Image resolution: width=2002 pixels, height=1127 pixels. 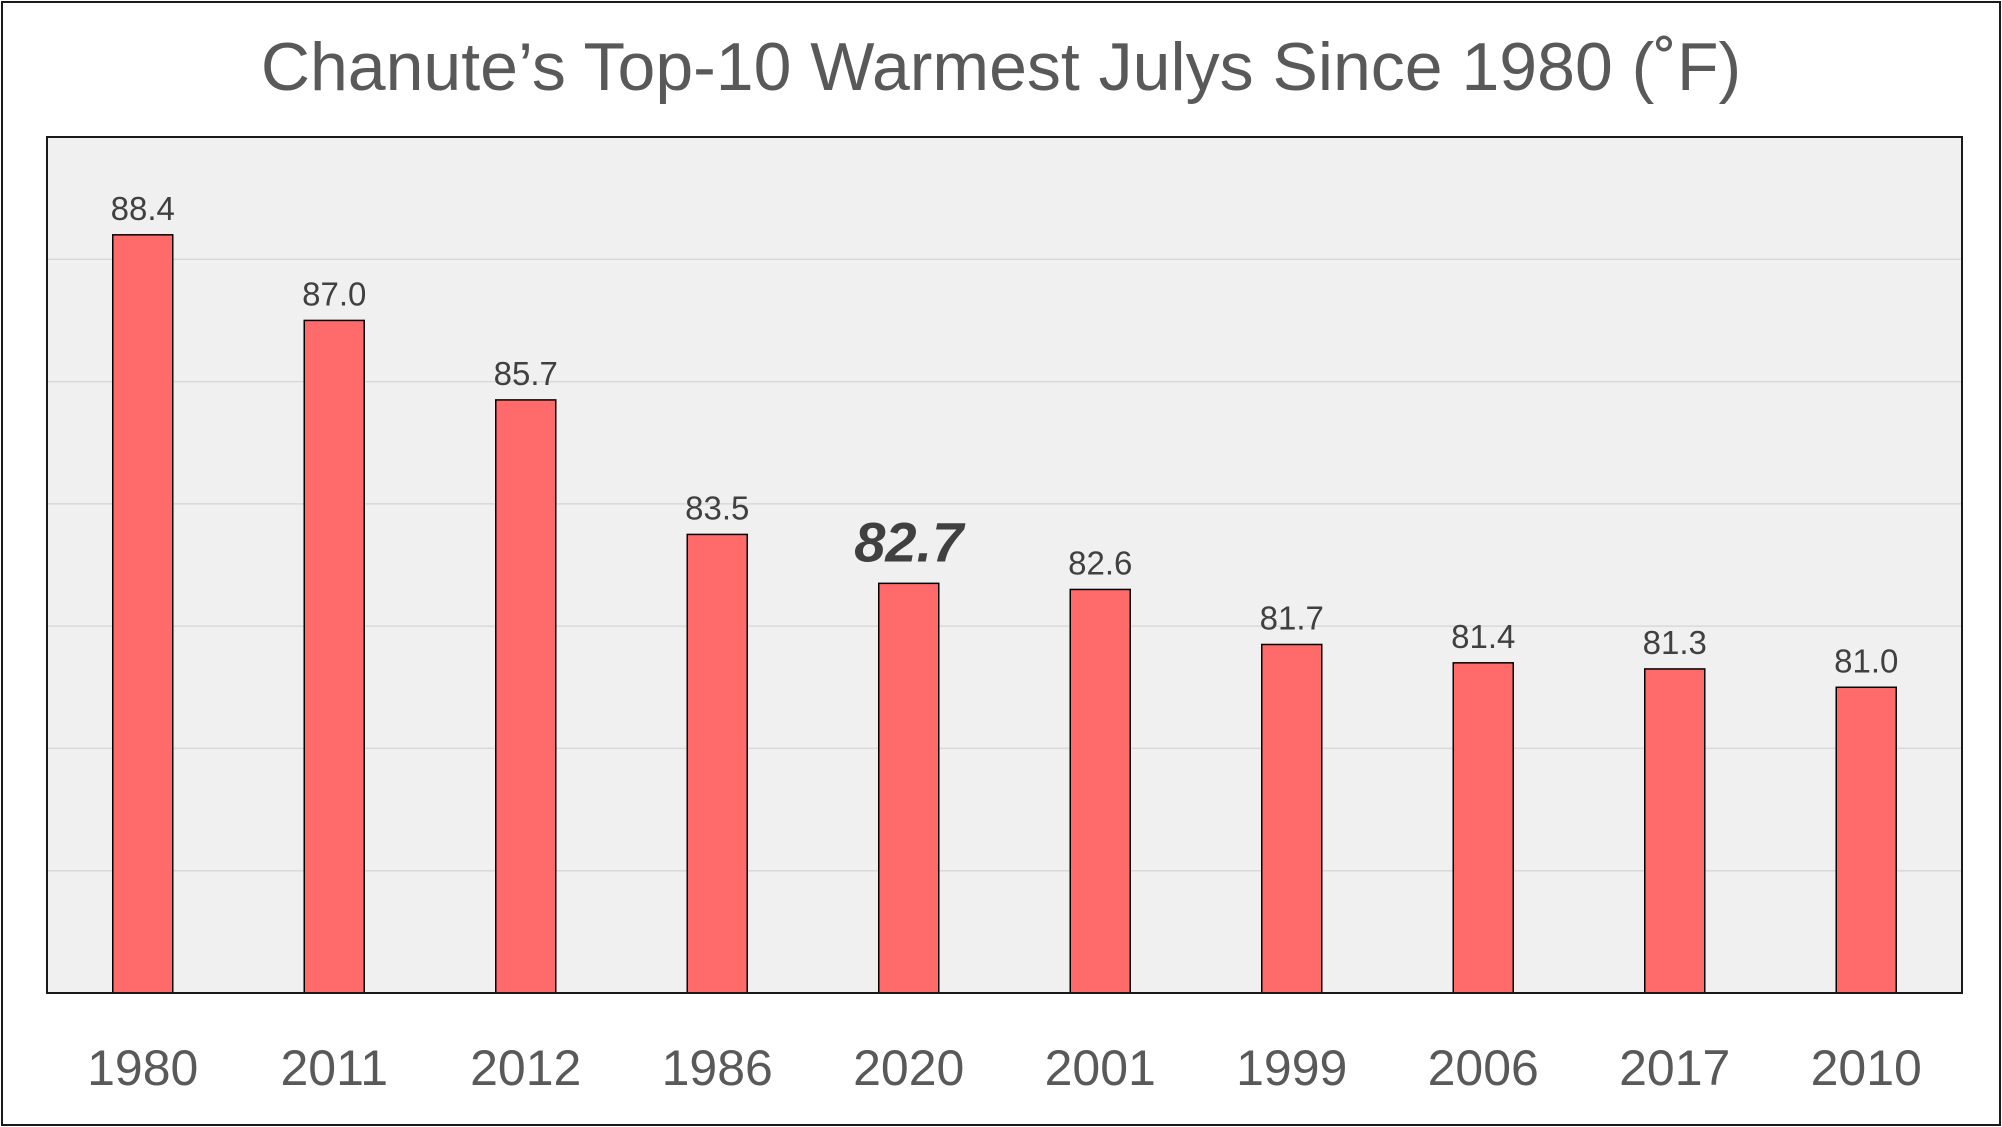 I want to click on data-label-1999: 81.7, so click(x=1292, y=617).